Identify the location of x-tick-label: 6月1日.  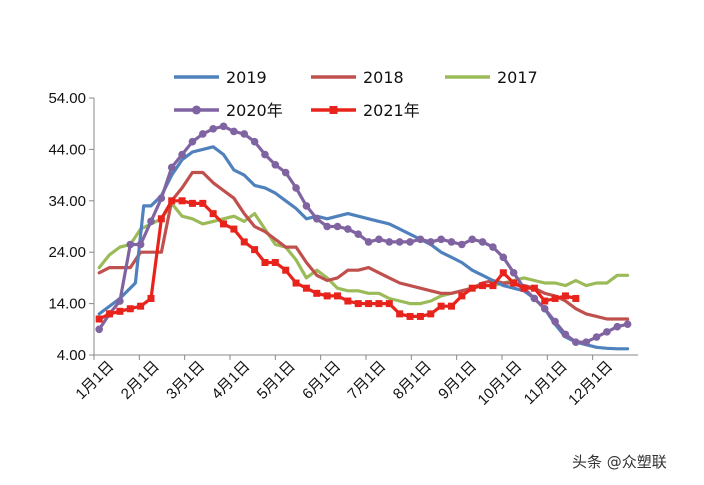
(321, 380).